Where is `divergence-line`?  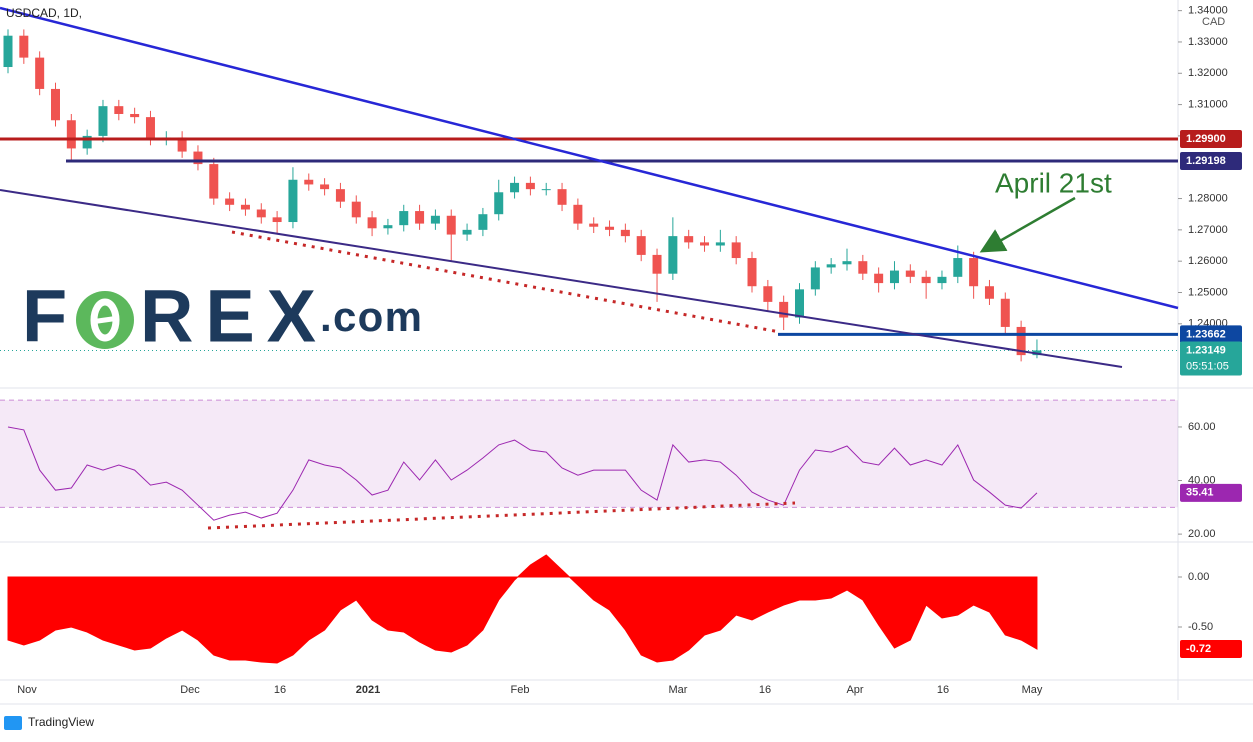
divergence-line is located at coordinates (506, 282).